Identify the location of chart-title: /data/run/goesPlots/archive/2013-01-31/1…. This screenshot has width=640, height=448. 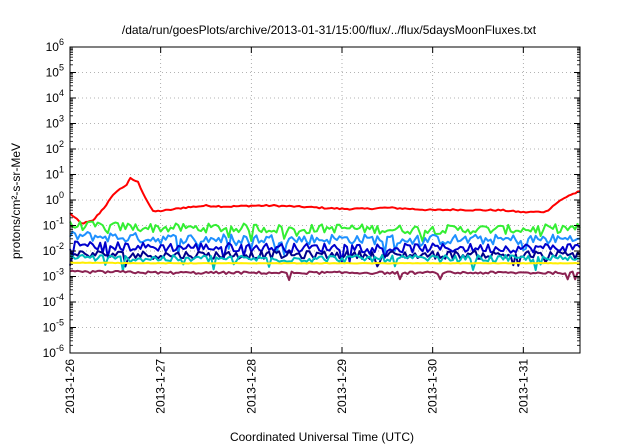
(329, 30).